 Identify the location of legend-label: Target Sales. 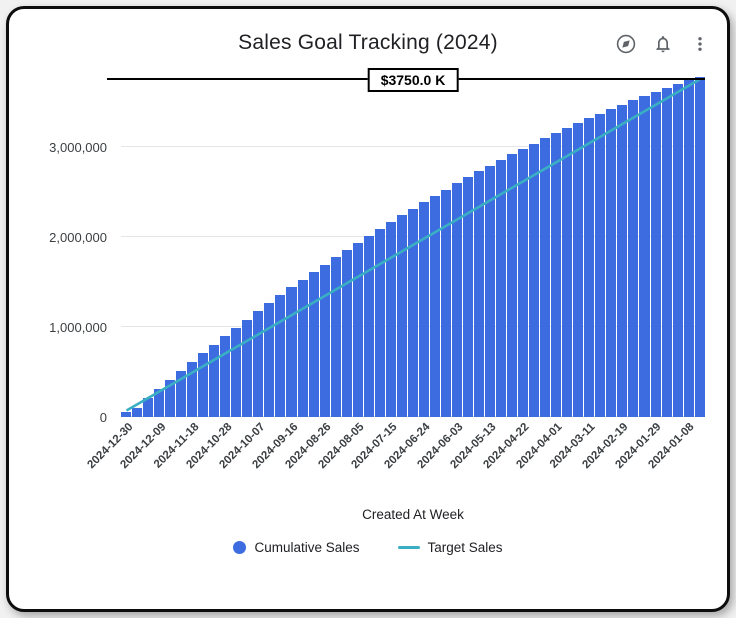
(465, 547).